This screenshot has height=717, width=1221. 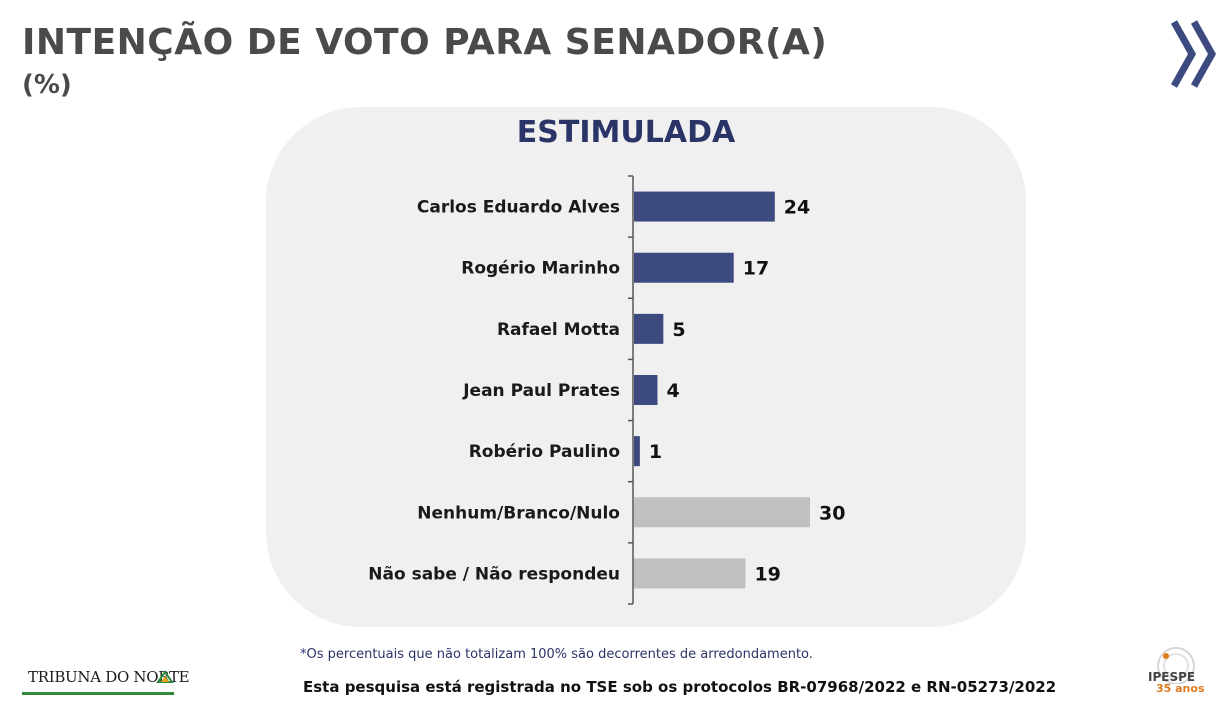 What do you see at coordinates (626, 132) in the screenshot?
I see `chart-title: ESTIMULADA` at bounding box center [626, 132].